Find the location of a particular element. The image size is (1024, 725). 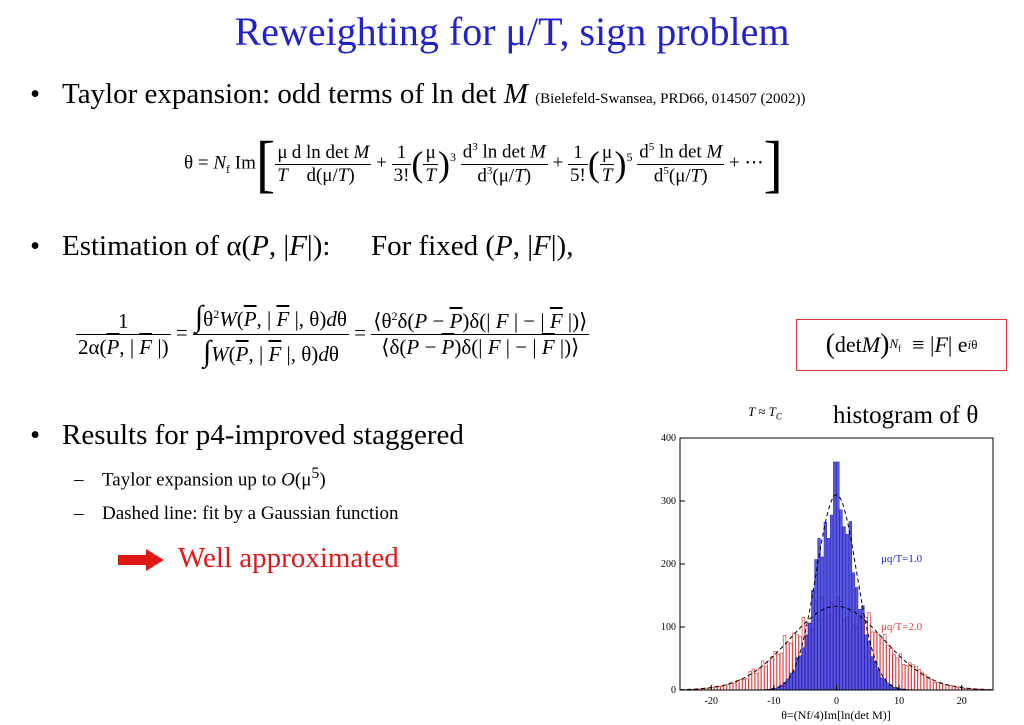

big-o: O is located at coordinates (288, 480).